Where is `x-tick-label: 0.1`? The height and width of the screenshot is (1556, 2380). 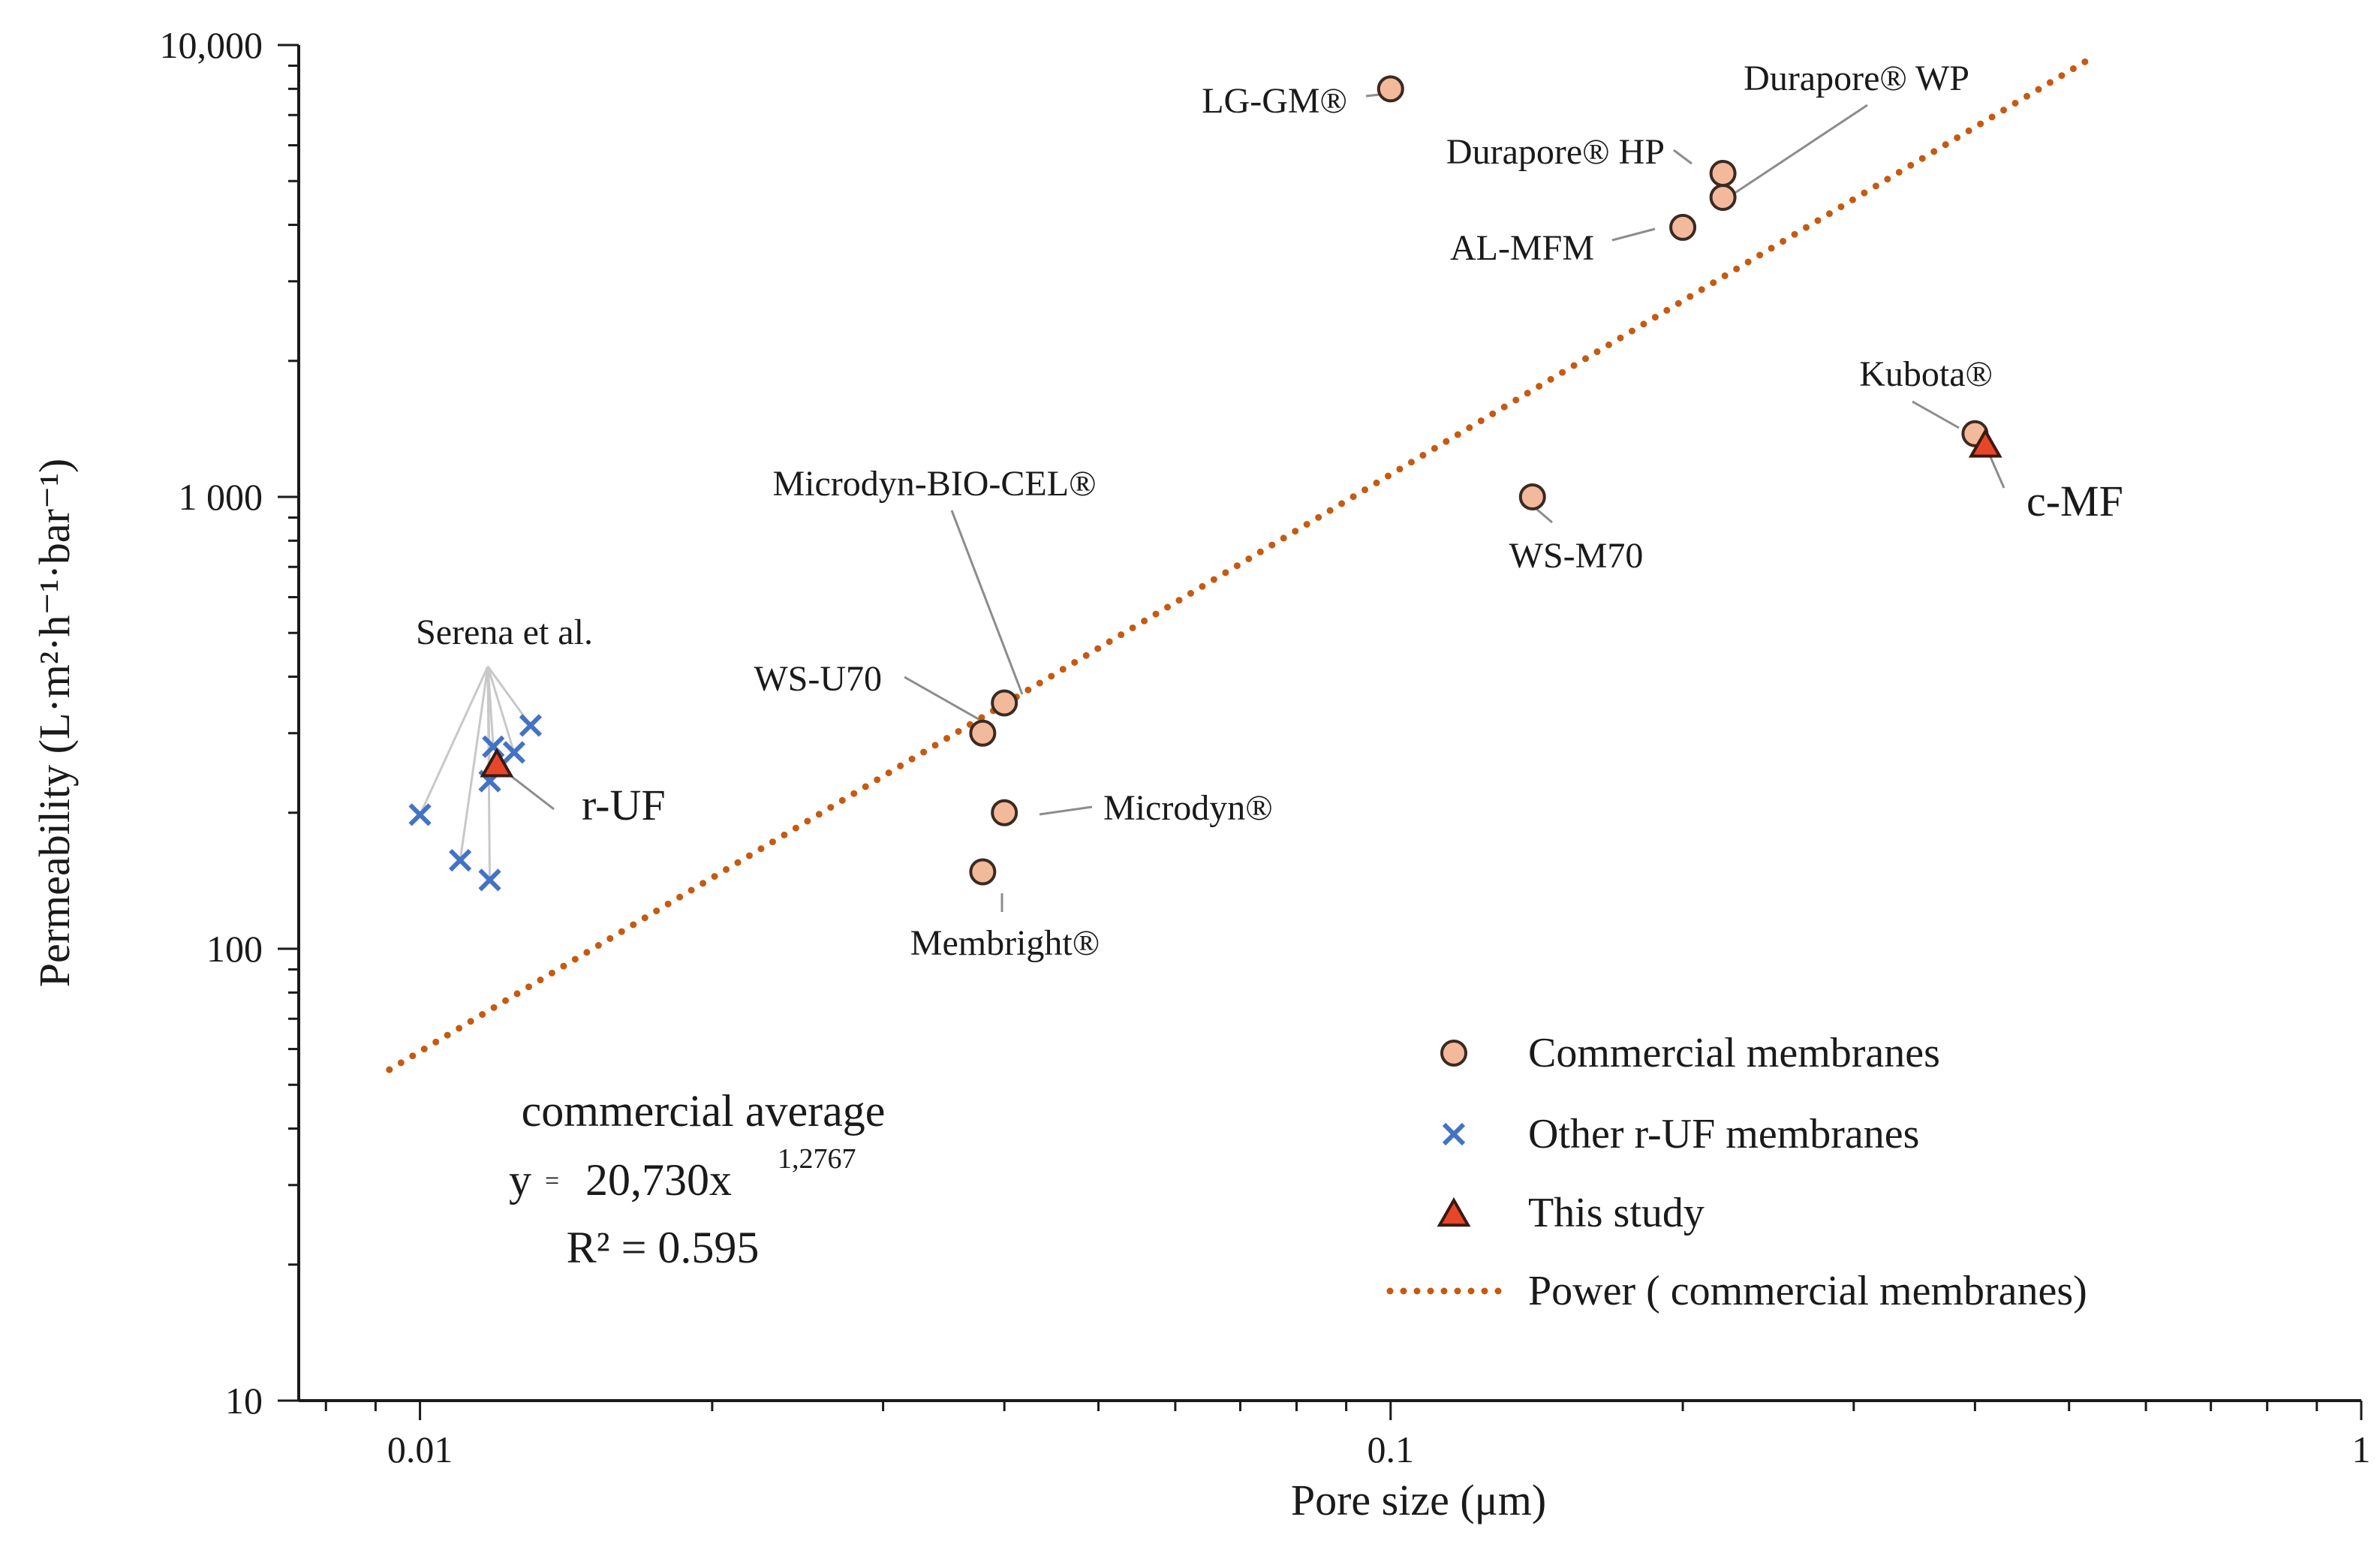 x-tick-label: 0.1 is located at coordinates (1391, 1449).